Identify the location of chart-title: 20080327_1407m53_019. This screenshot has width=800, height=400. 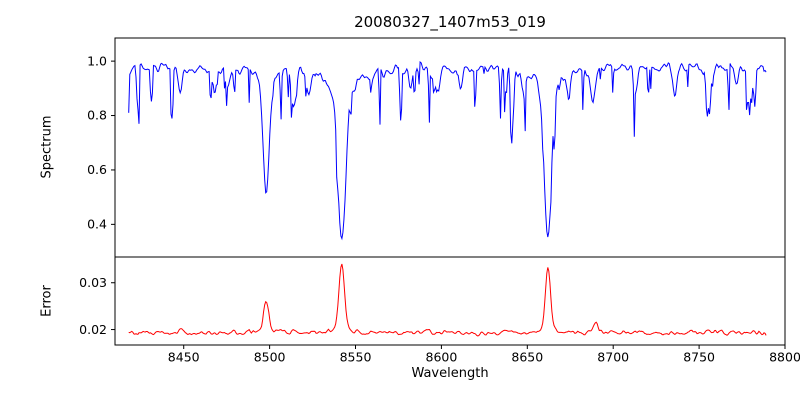
(450, 22).